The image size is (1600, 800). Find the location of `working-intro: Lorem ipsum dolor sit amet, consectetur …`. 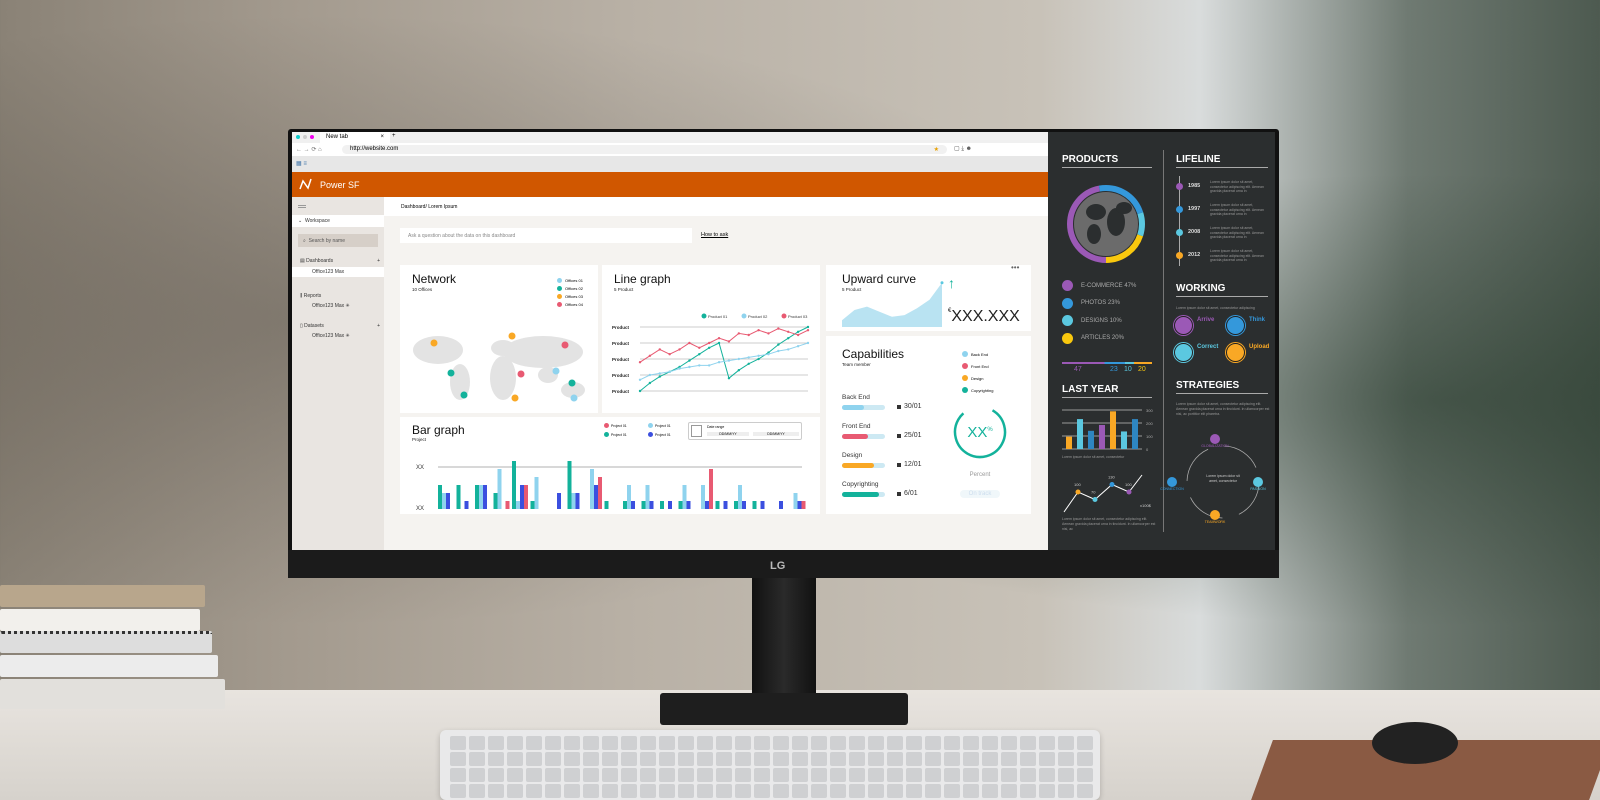

working-intro: Lorem ipsum dolor sit amet, consectetur … is located at coordinates (1215, 308).